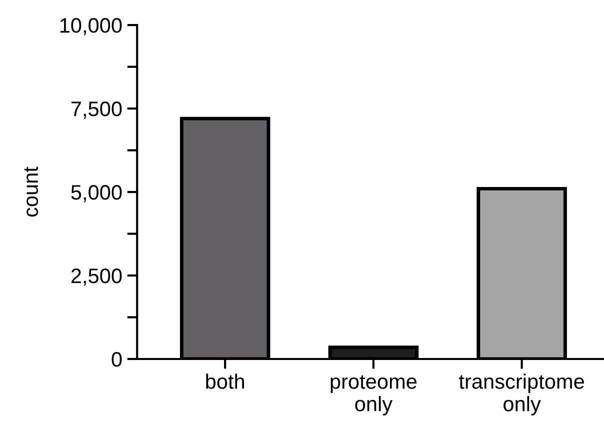  What do you see at coordinates (96, 110) in the screenshot?
I see `y-tick-label: 7,500` at bounding box center [96, 110].